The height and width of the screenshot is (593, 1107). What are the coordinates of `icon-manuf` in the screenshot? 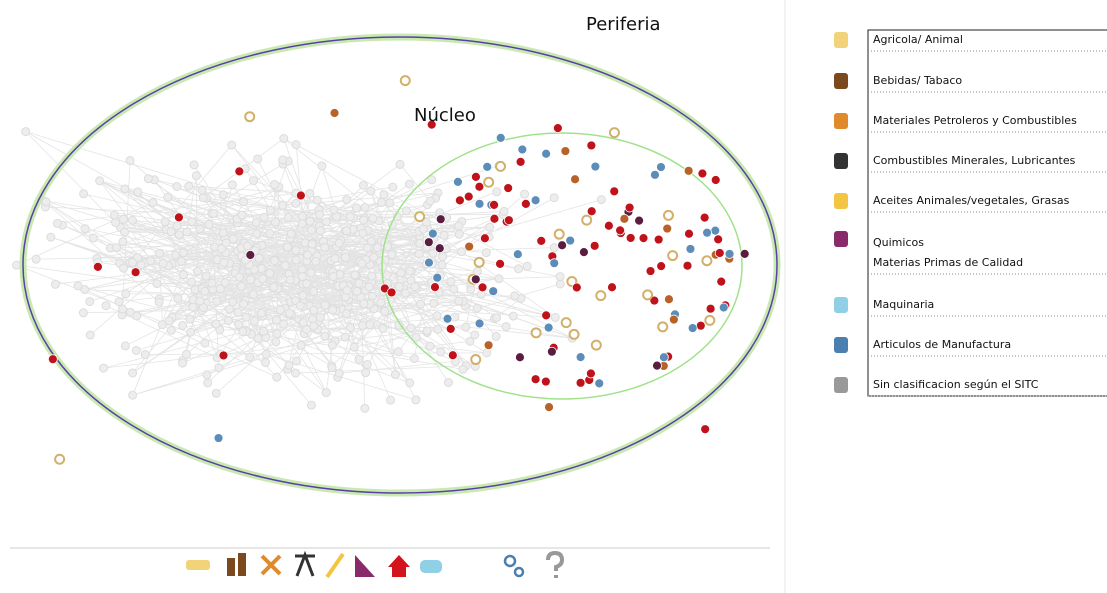 It's located at (510, 561).